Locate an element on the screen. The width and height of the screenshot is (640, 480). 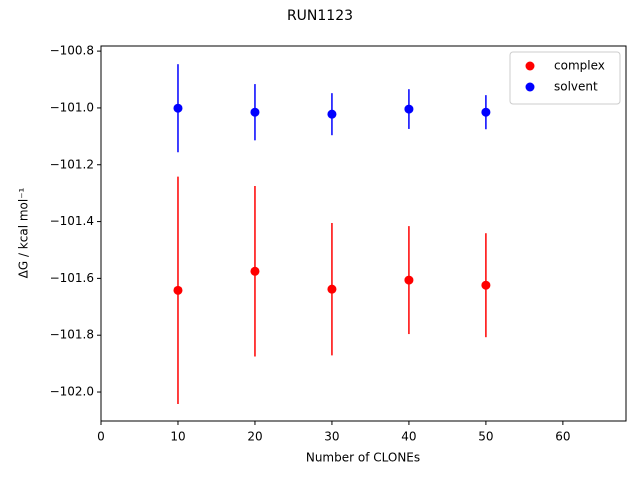
x-tick-label: 60 is located at coordinates (562, 437).